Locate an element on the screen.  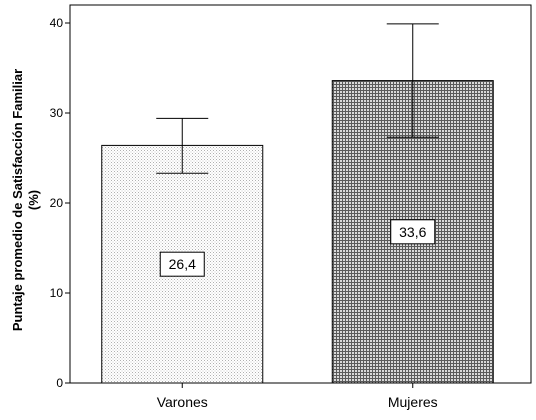
y-tick-label-0: 0 is located at coordinates (59, 383).